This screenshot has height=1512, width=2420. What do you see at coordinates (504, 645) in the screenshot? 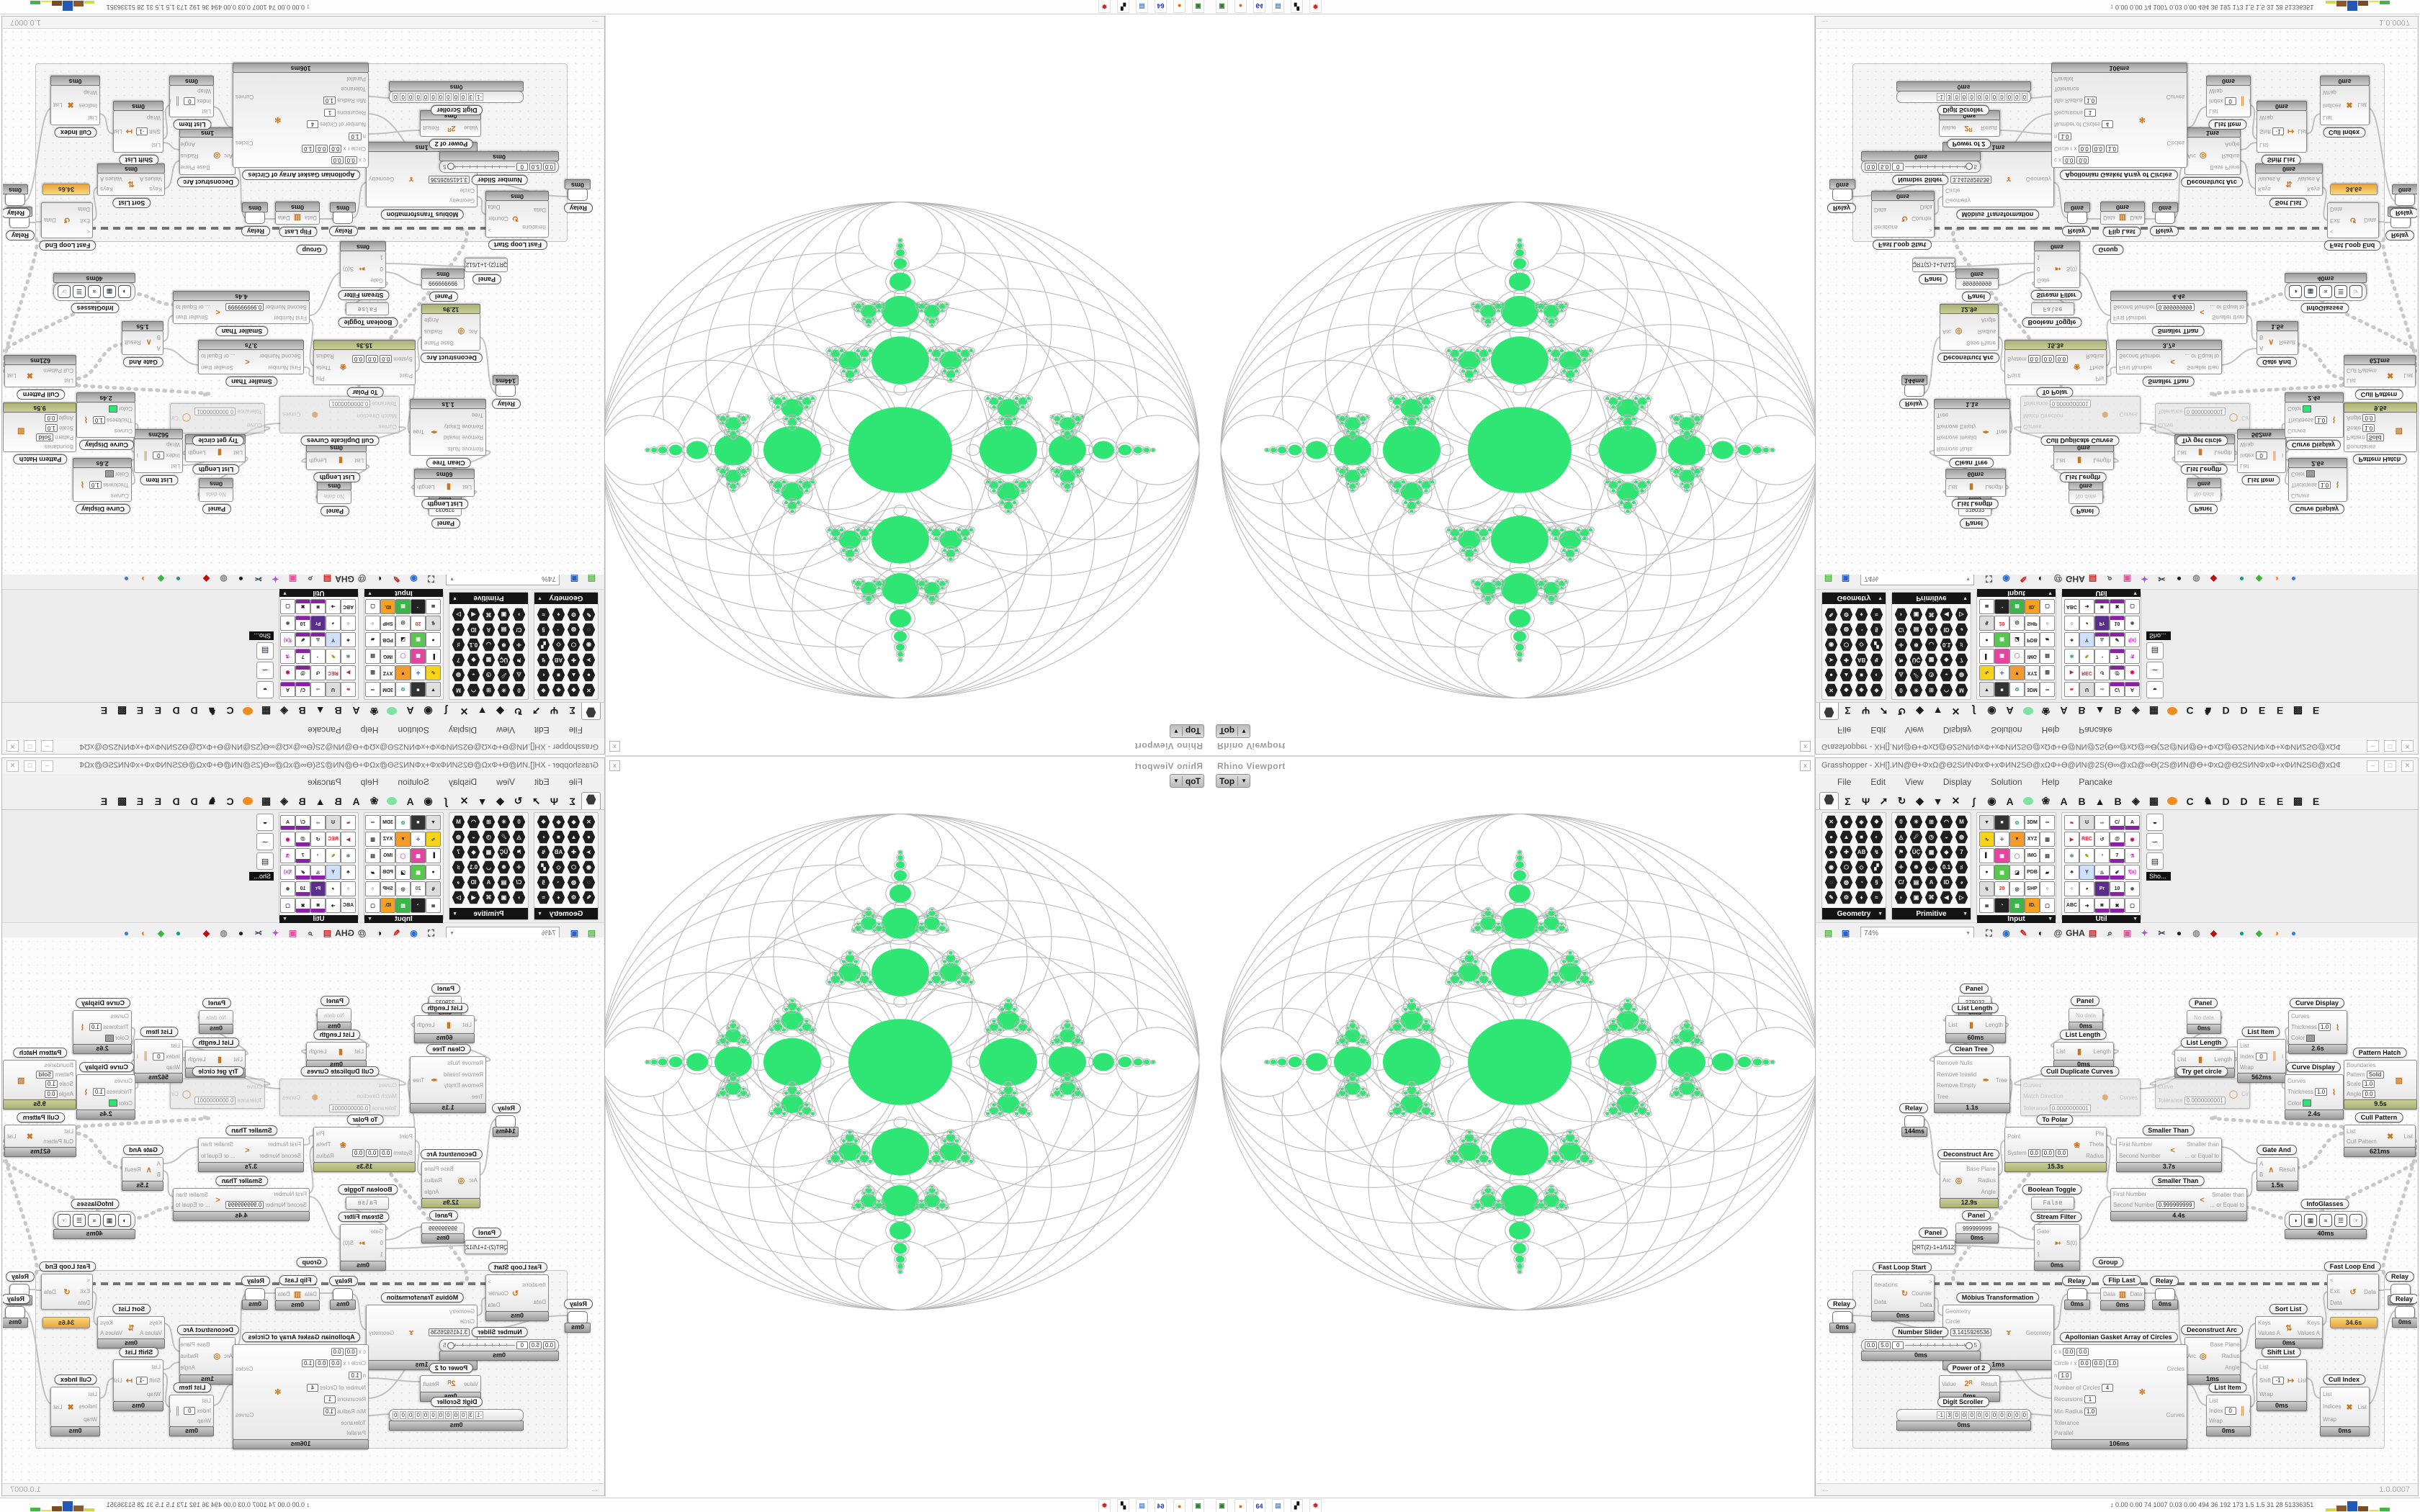
I see `component-icon: ❄` at bounding box center [504, 645].